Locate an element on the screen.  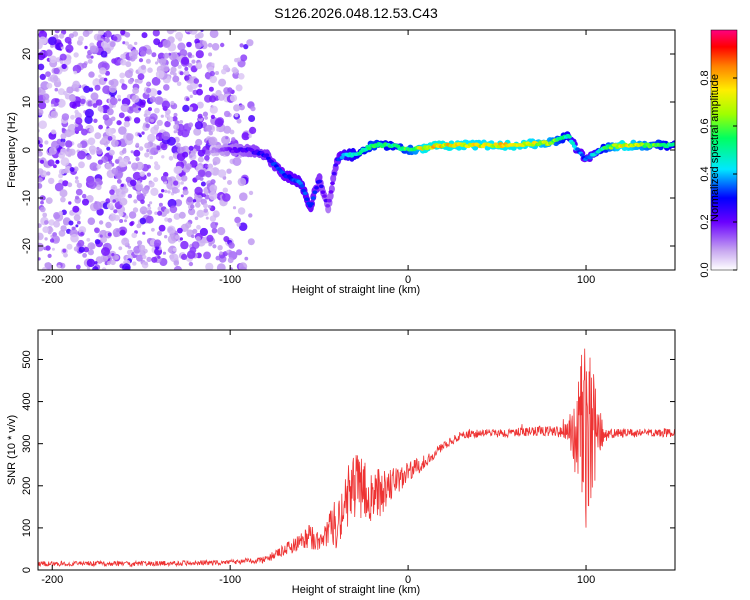
y-tick-label: -20 is located at coordinates (27, 246).